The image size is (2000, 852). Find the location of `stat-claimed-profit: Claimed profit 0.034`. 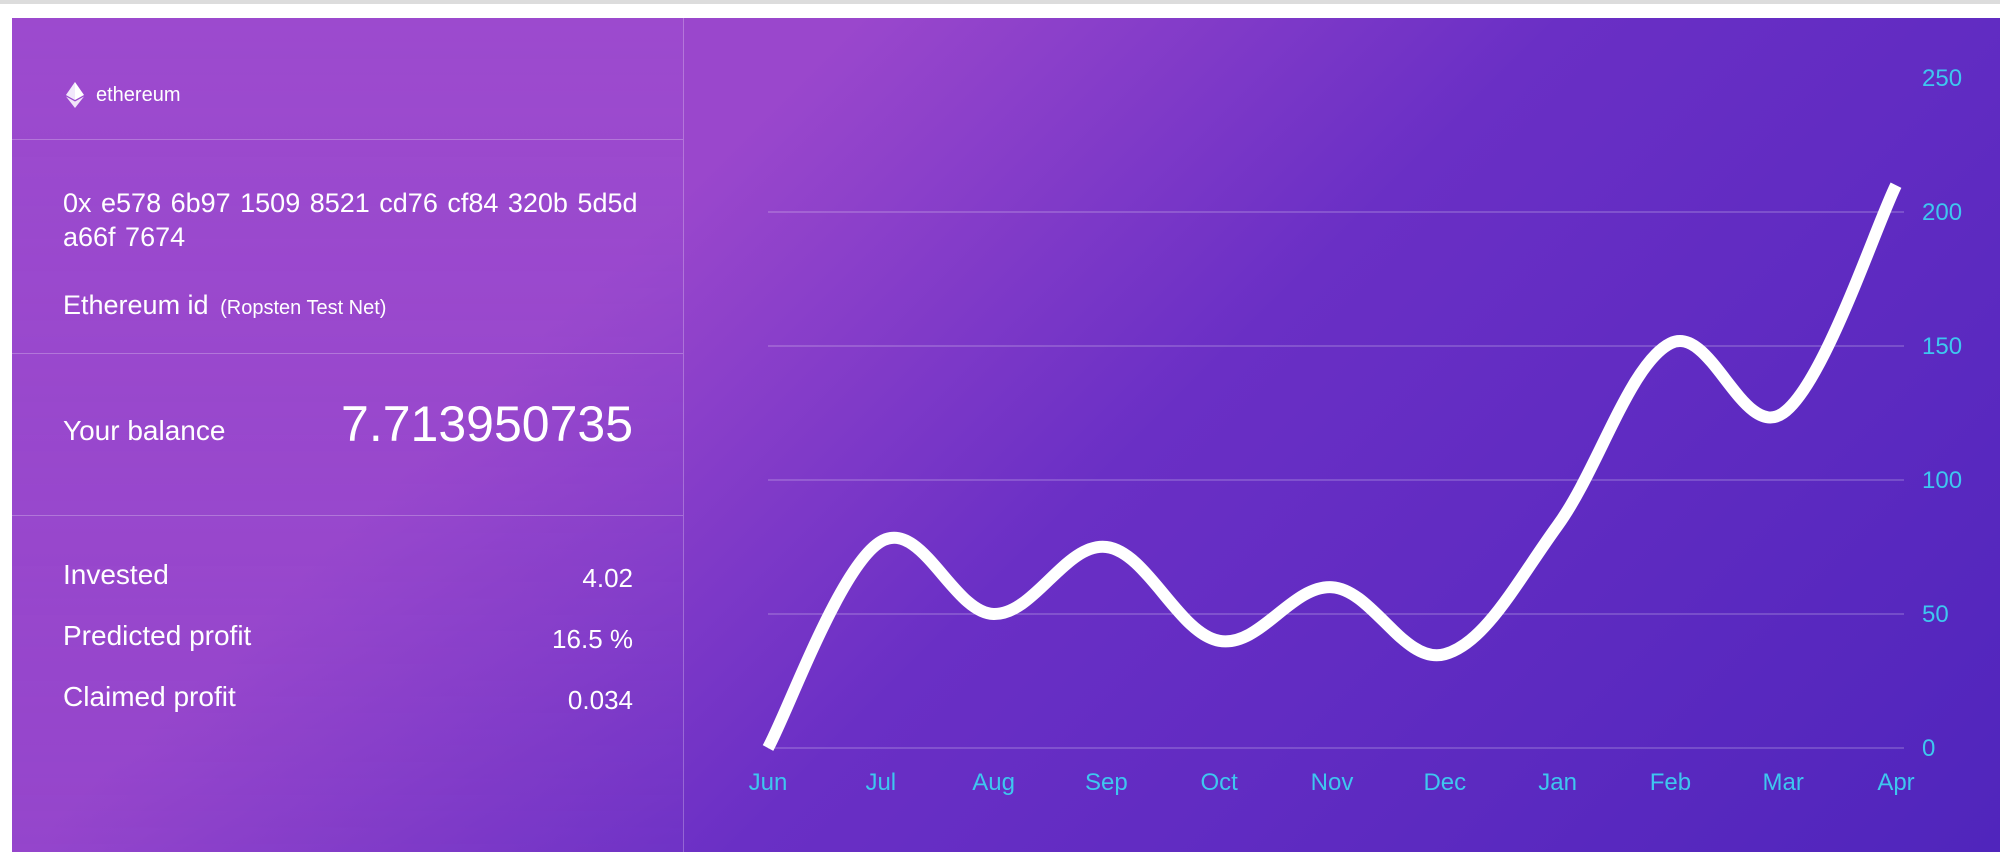

stat-claimed-profit: Claimed profit 0.034 is located at coordinates (348, 701).